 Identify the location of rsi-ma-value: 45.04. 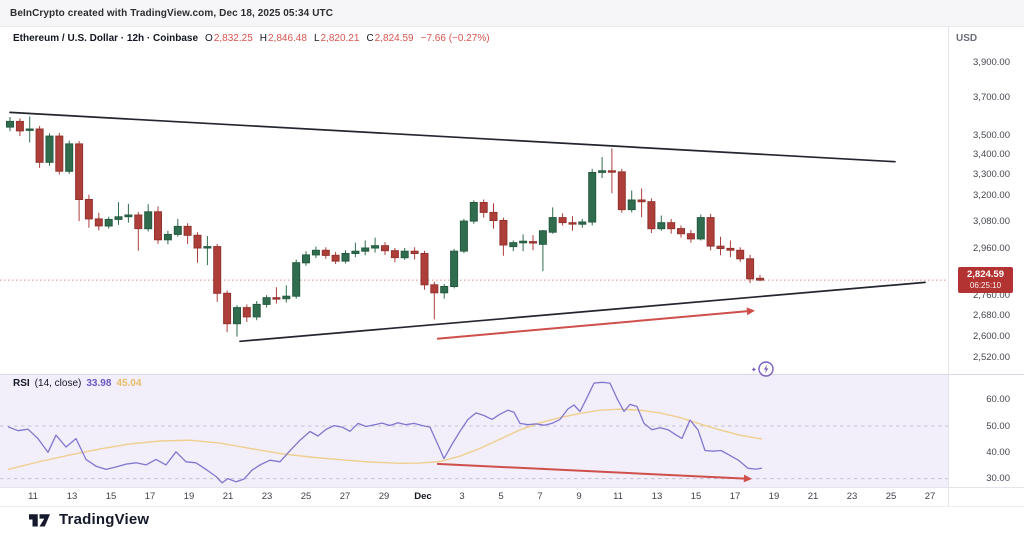
(129, 383).